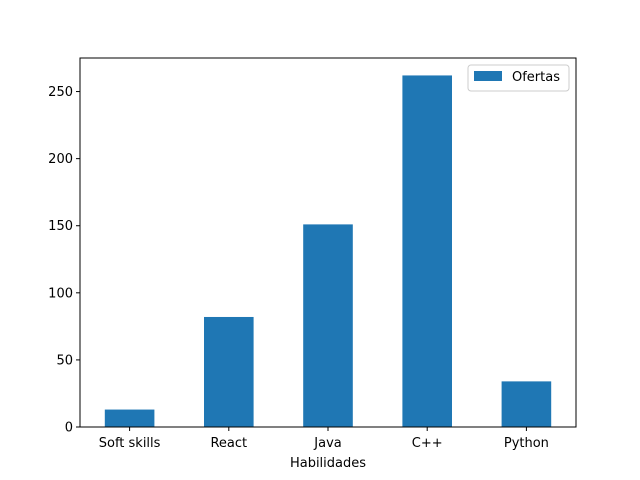 The width and height of the screenshot is (640, 480). Describe the element at coordinates (328, 325) in the screenshot. I see `bar-java` at that location.